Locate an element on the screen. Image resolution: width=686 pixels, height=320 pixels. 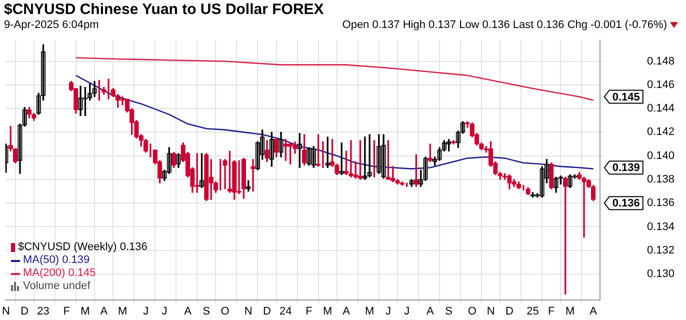
y-tick-label: 0.142 is located at coordinates (661, 132).